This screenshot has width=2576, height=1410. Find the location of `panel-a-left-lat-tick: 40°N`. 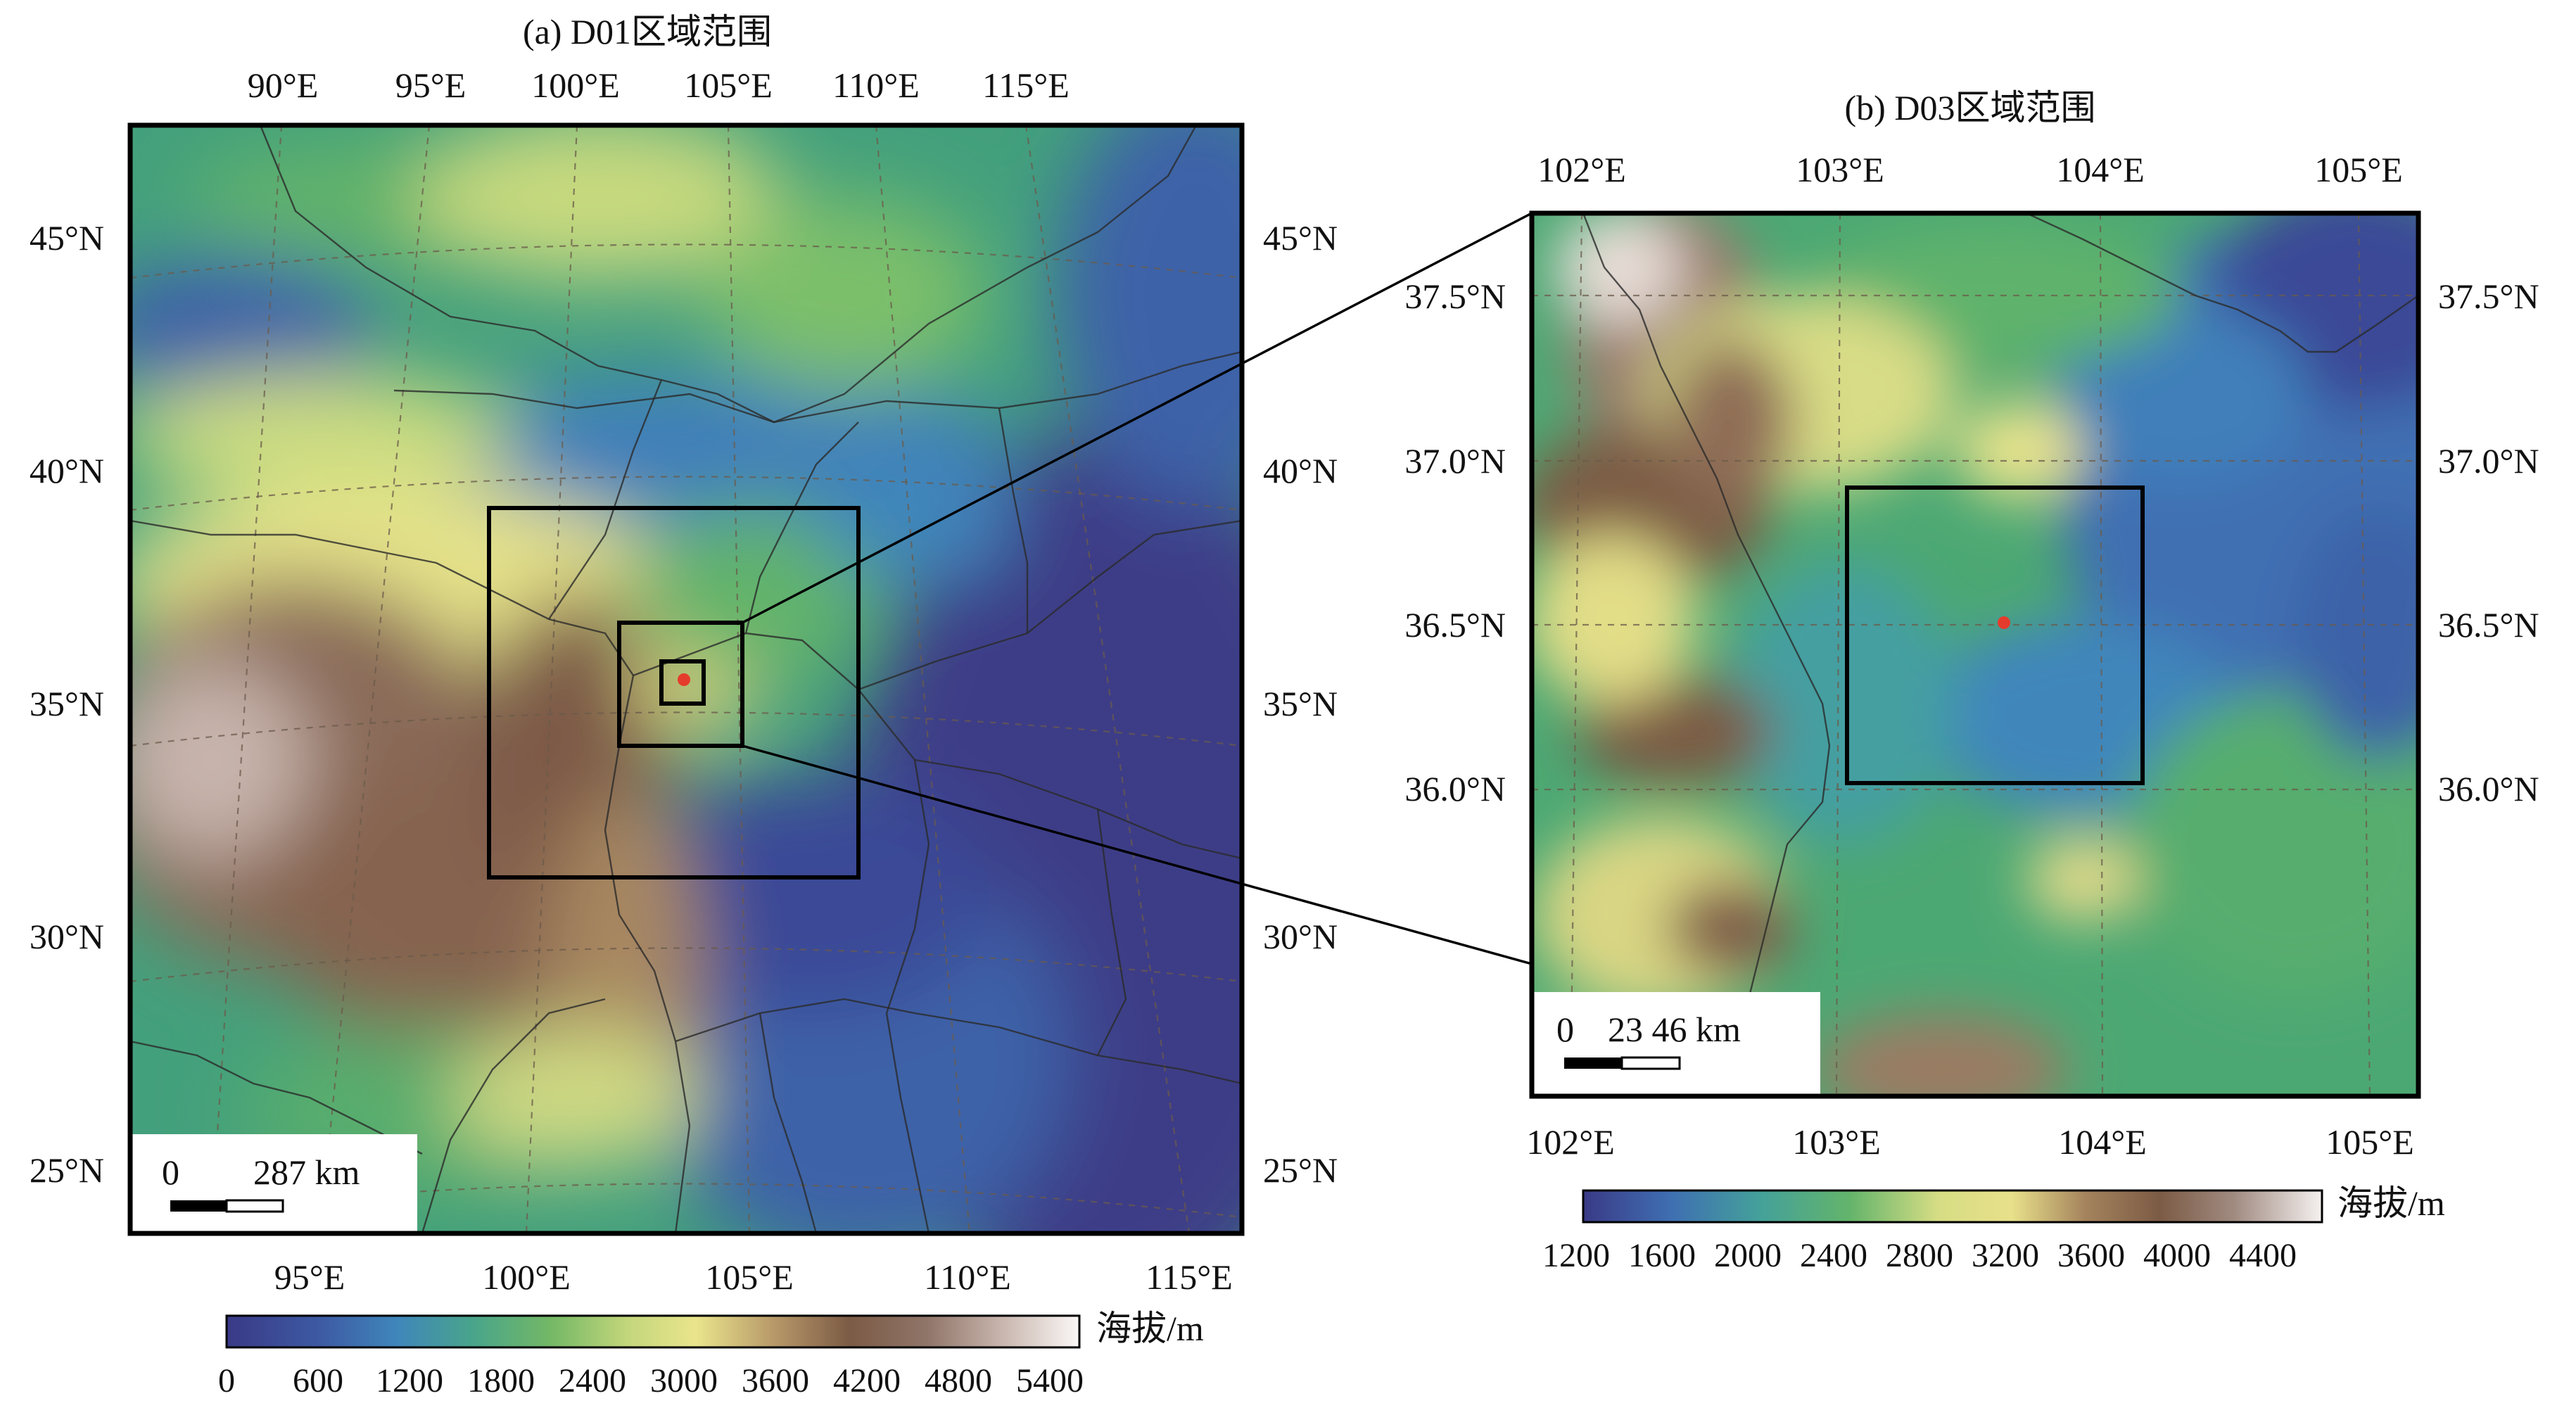

panel-a-left-lat-tick: 40°N is located at coordinates (67, 471).